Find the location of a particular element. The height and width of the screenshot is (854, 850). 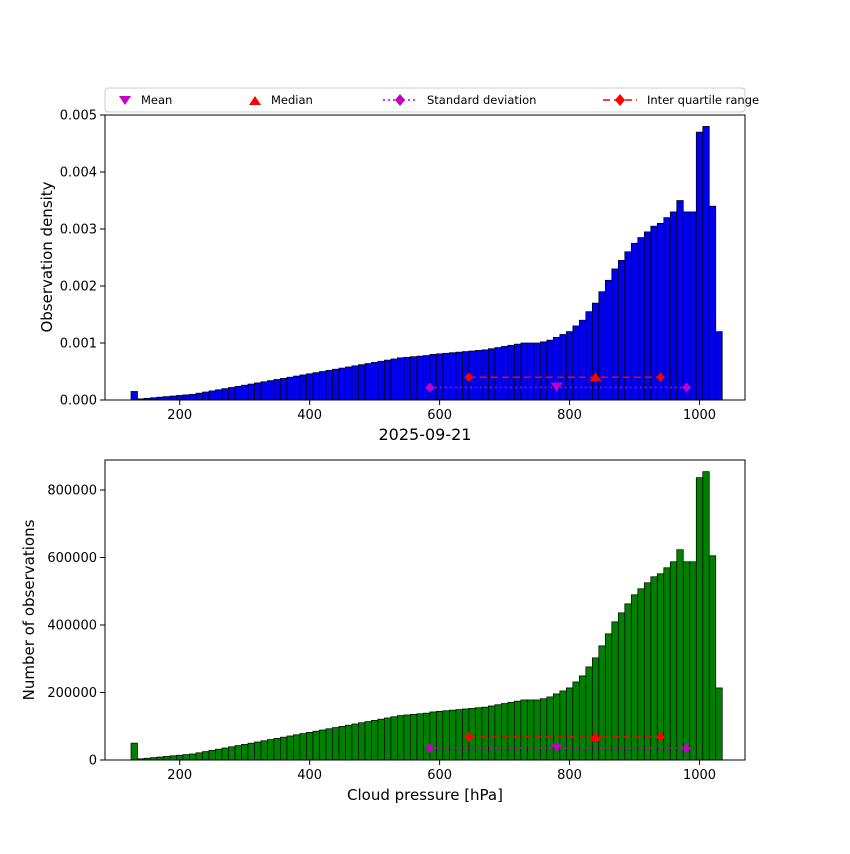

legend-item-standard-deviation: Standard deviation is located at coordinates (459, 100).